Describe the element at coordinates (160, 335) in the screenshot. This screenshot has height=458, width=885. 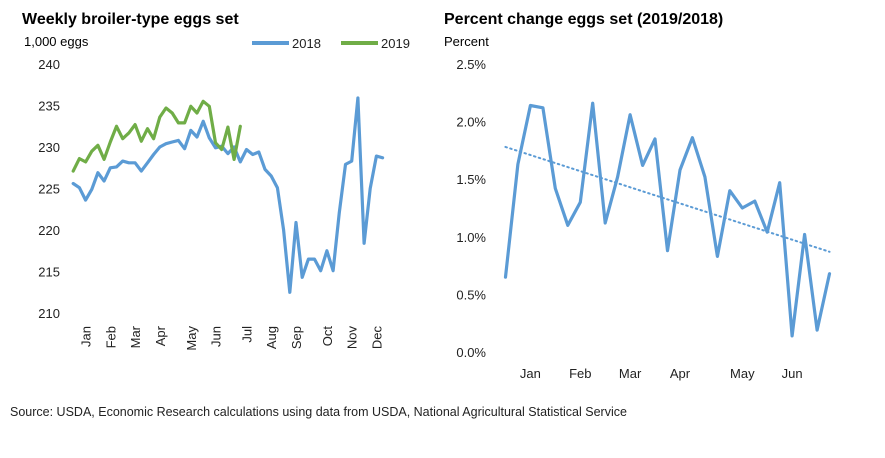
I see `left-x-tick-label: Apr` at that location.